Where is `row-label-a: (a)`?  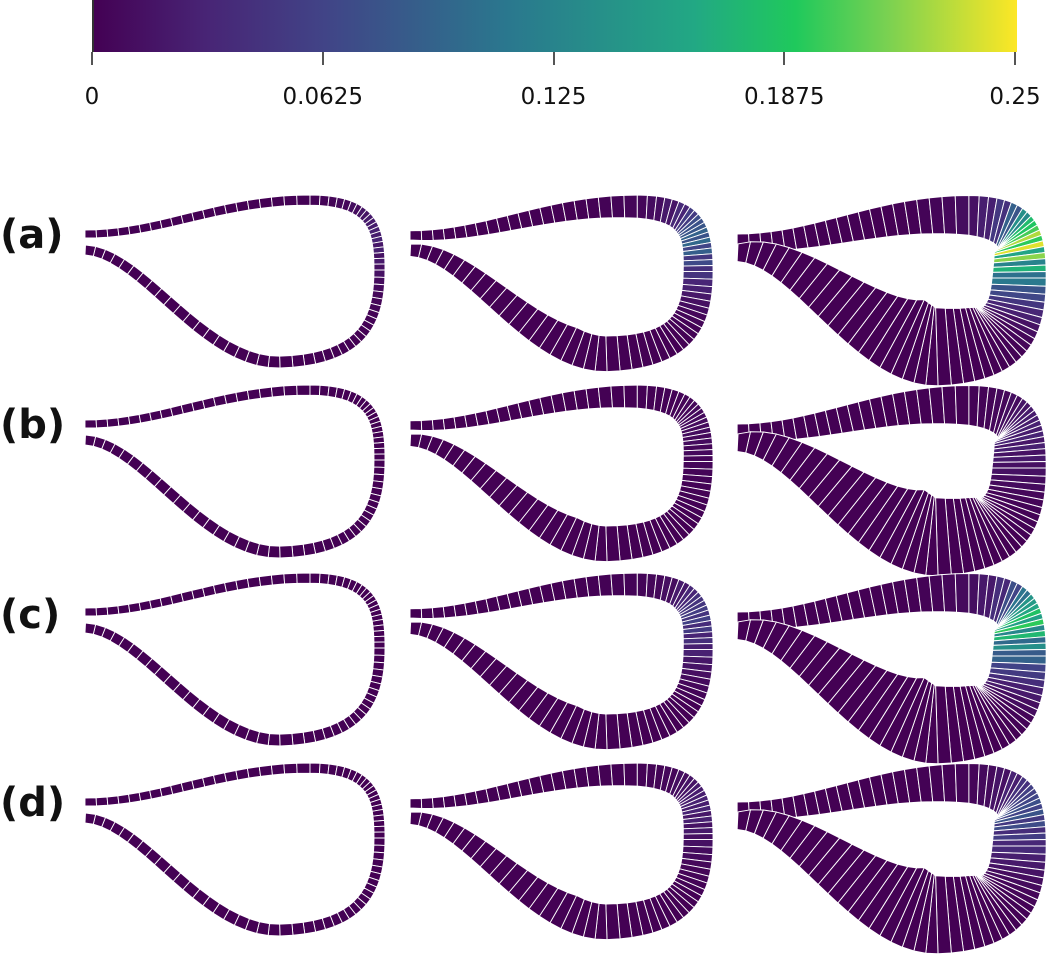
row-label-a: (a) is located at coordinates (32, 235).